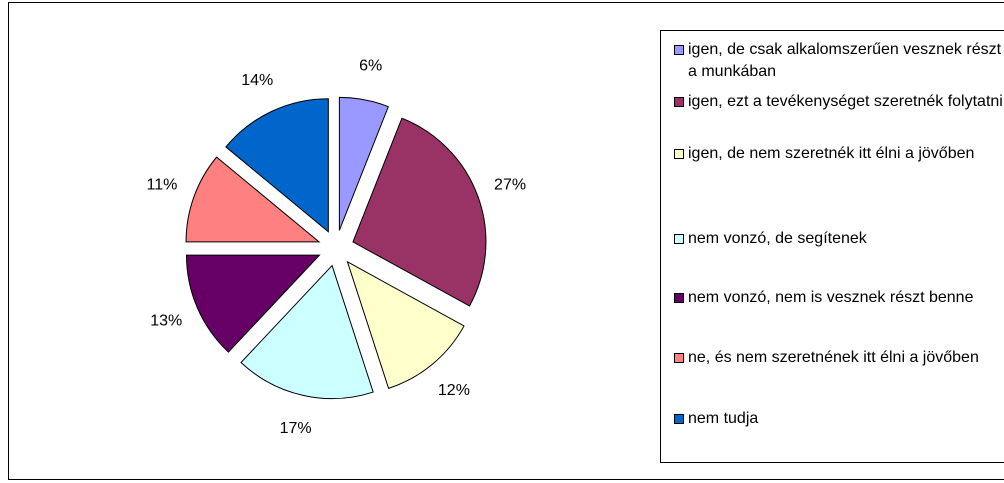  I want to click on data-label: 6%, so click(370, 65).